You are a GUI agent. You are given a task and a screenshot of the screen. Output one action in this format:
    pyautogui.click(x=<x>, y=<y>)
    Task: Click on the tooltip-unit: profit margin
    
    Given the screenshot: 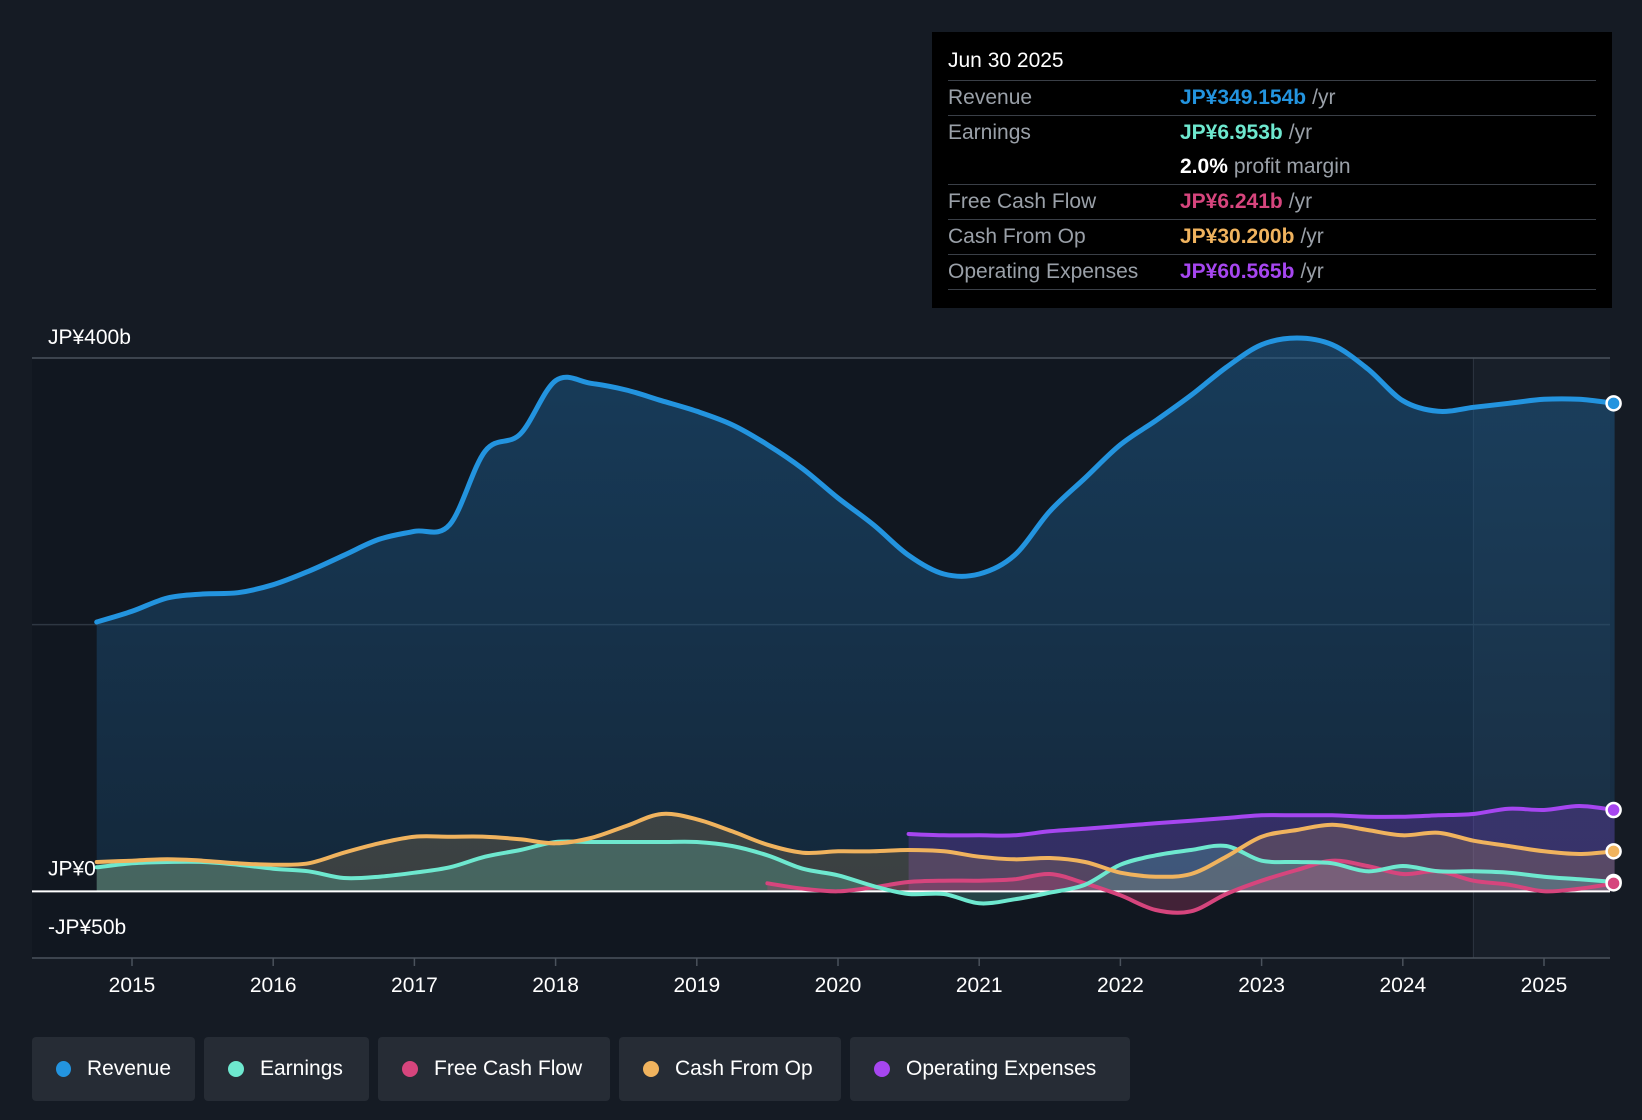 What is the action you would take?
    pyautogui.click(x=1292, y=166)
    